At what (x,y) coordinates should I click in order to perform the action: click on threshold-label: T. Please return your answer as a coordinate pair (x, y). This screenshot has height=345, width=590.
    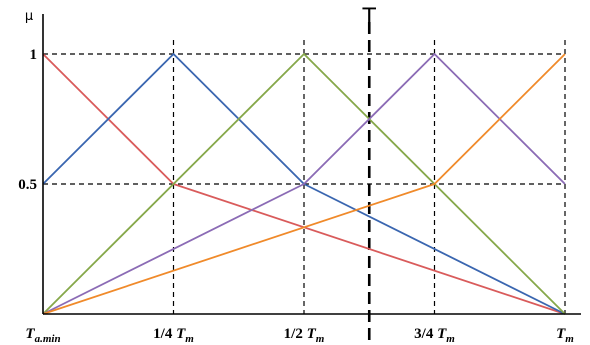
    Looking at the image, I should click on (369, 17).